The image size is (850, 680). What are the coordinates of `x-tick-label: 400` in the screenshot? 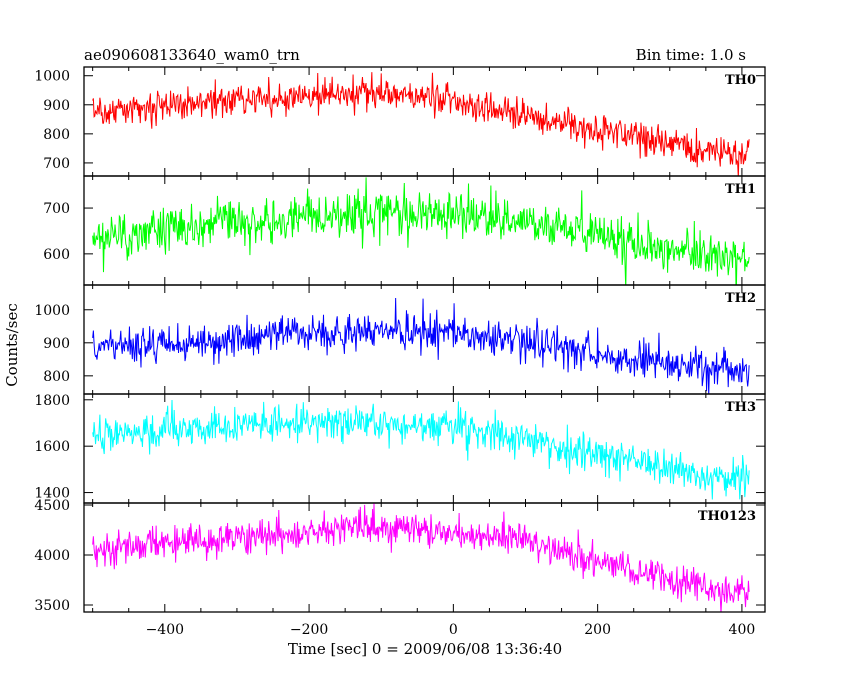 It's located at (742, 630).